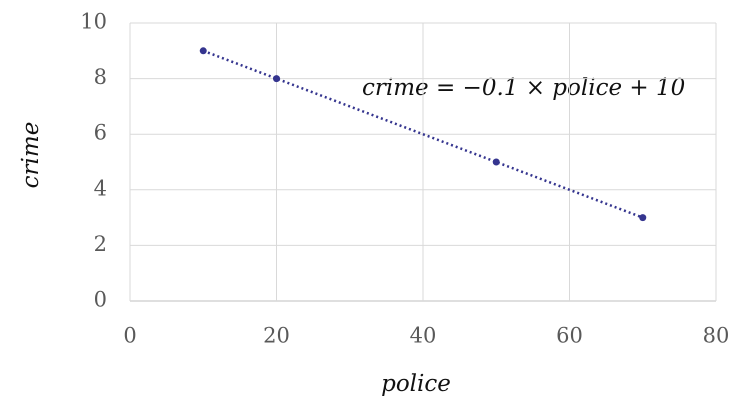  What do you see at coordinates (569, 336) in the screenshot?
I see `x-tick-label: 60` at bounding box center [569, 336].